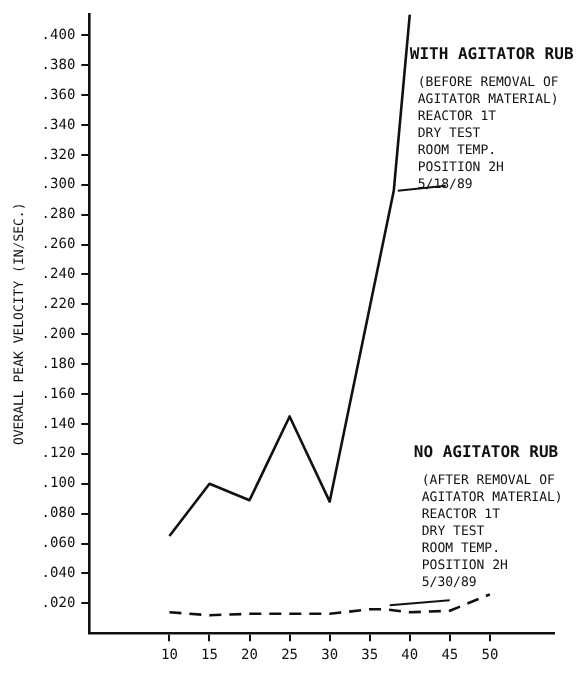  I want to click on line-series, so click(330, 605).